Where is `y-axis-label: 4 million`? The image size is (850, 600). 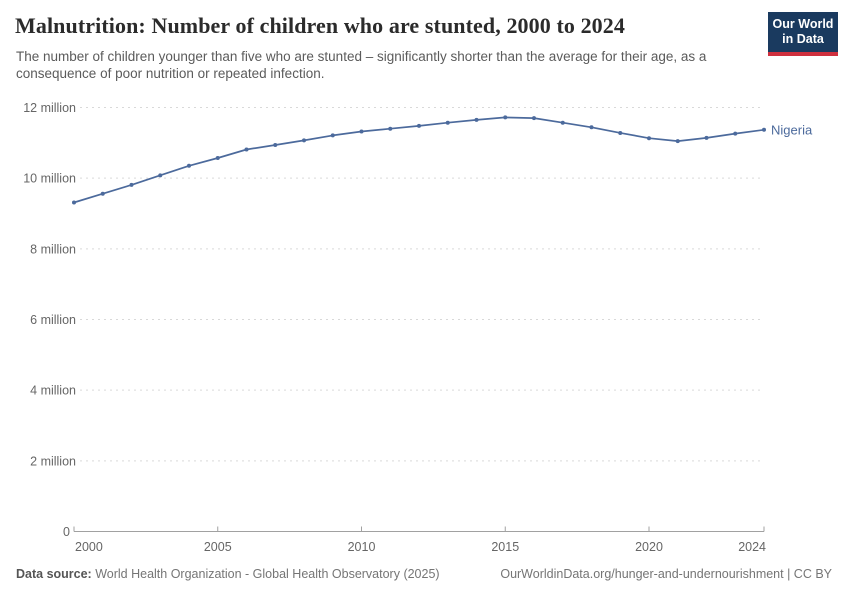
y-axis-label: 4 million is located at coordinates (53, 391).